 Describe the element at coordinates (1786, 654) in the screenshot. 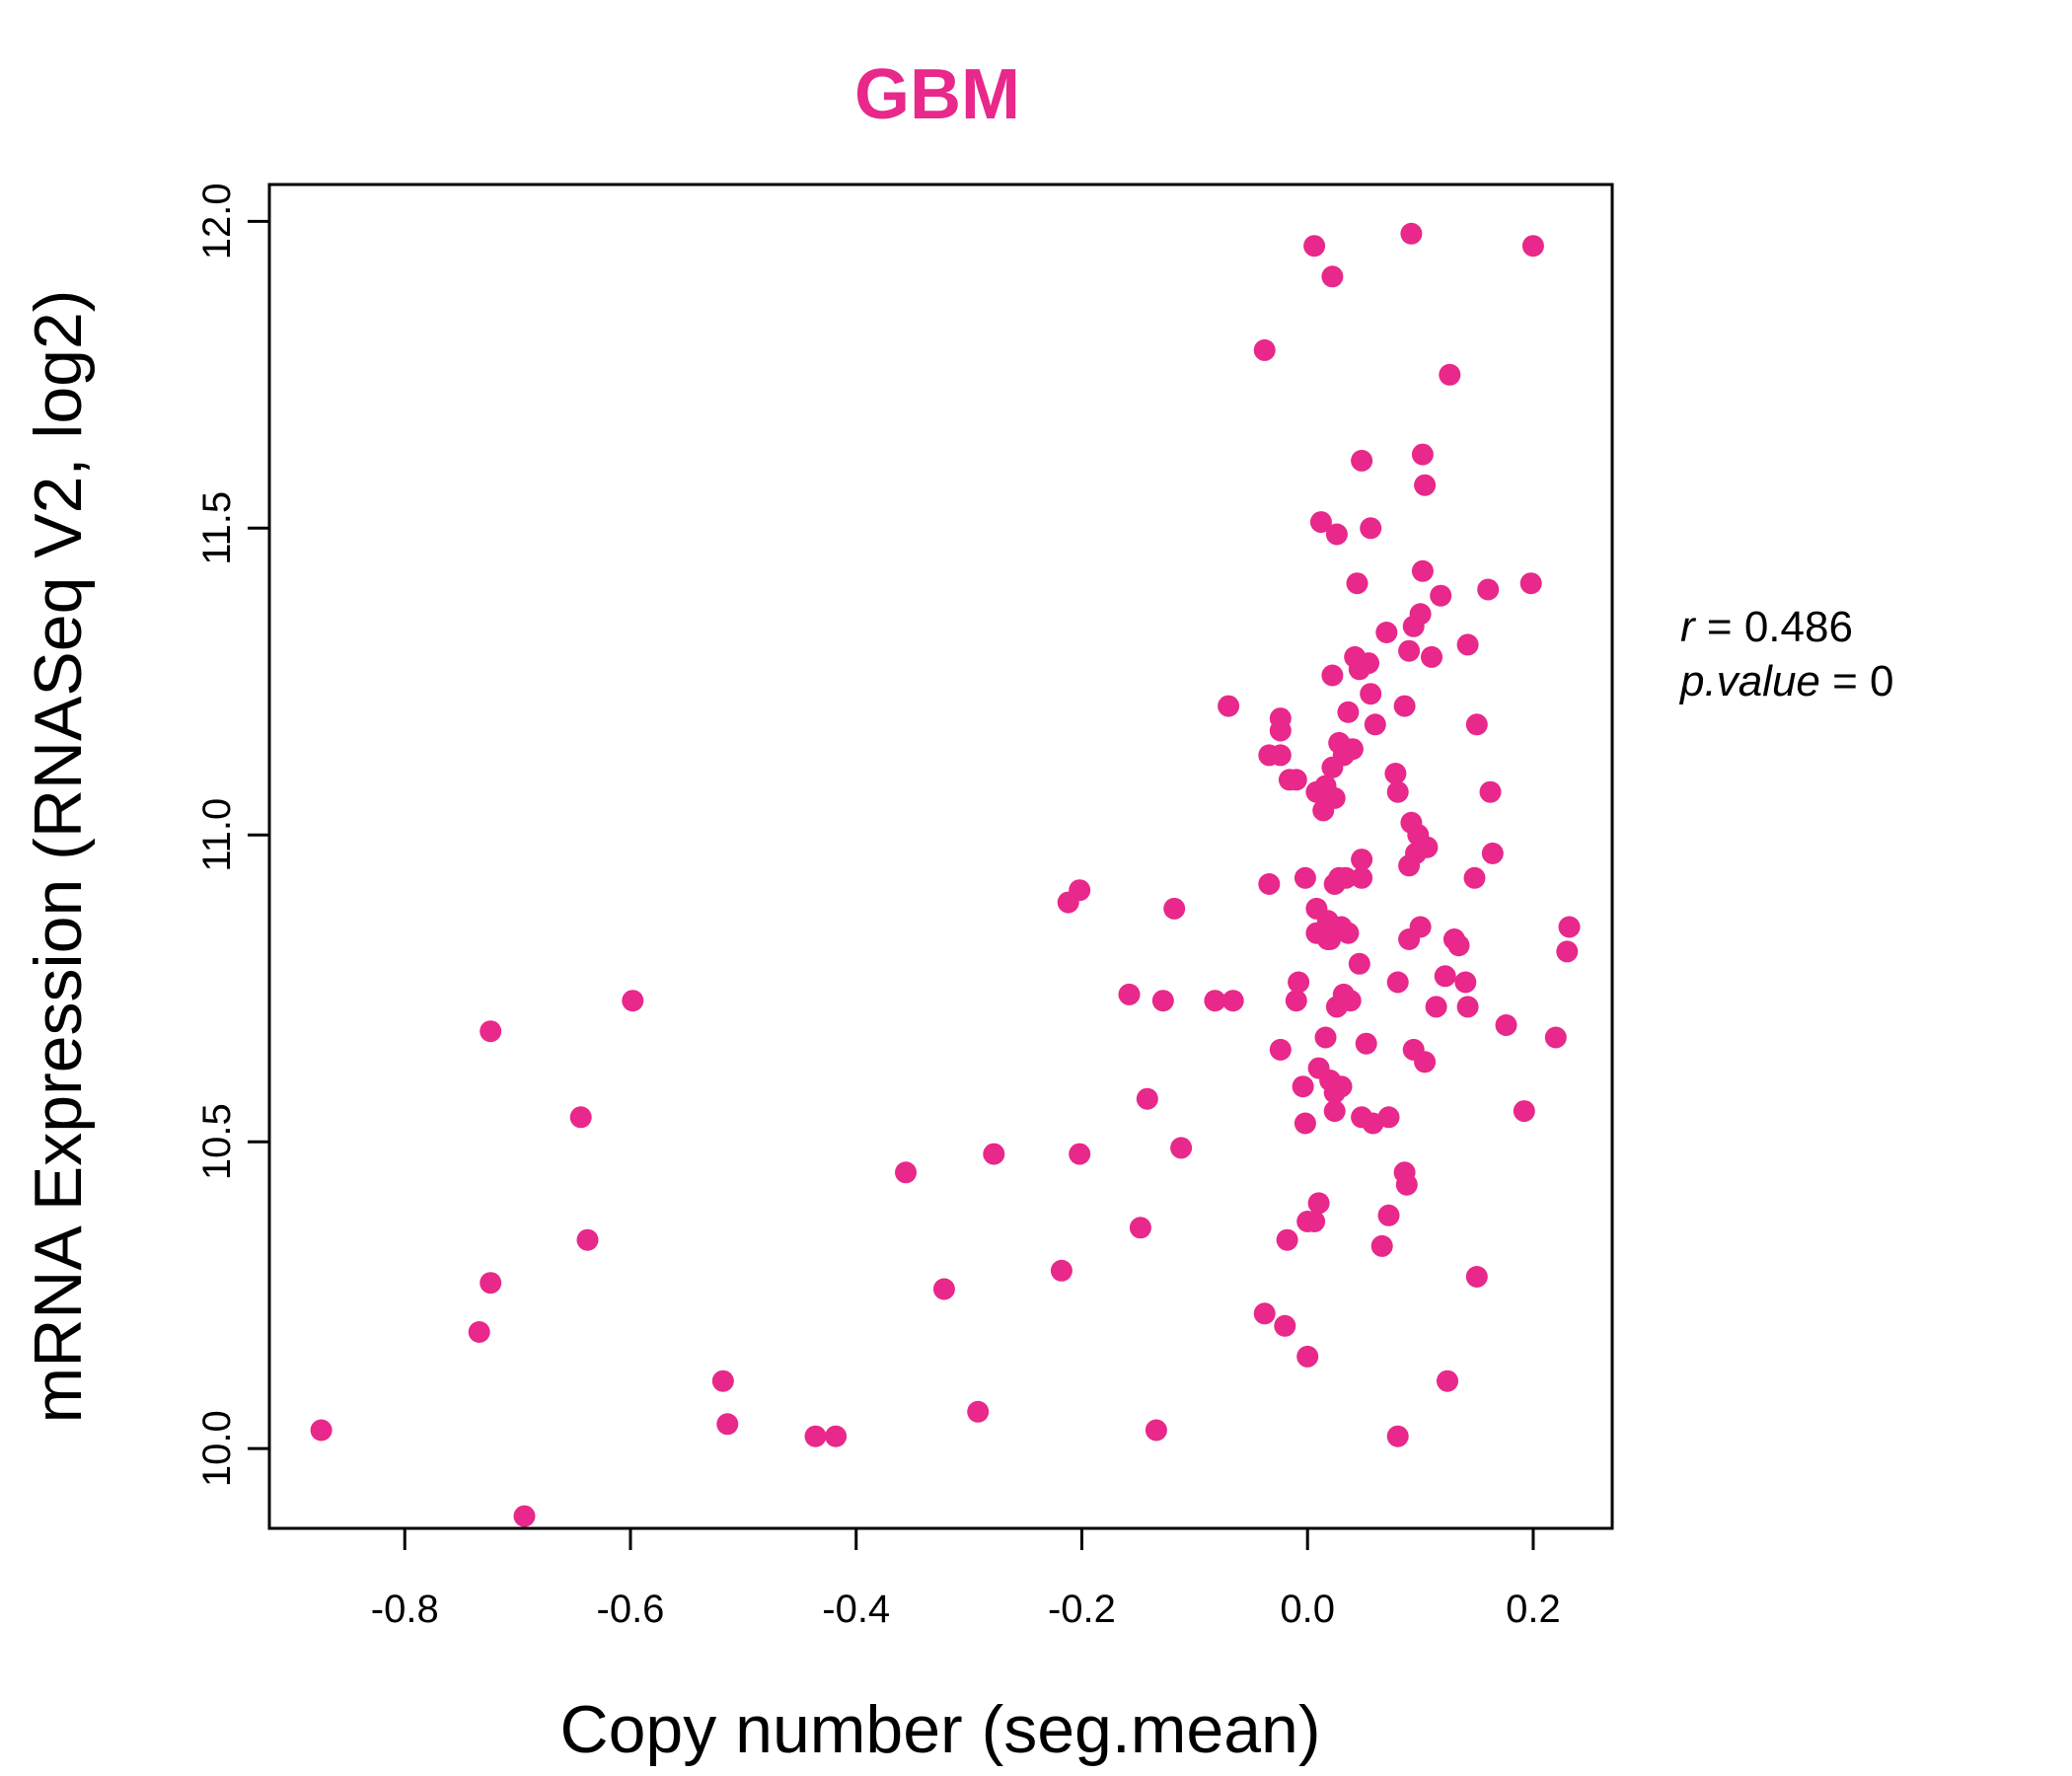

I see `correlation-stats: r = 0.486 p.value = 0` at that location.